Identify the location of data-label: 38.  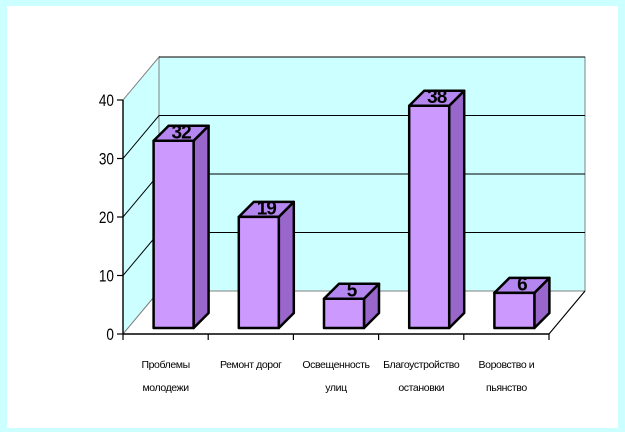
(437, 97).